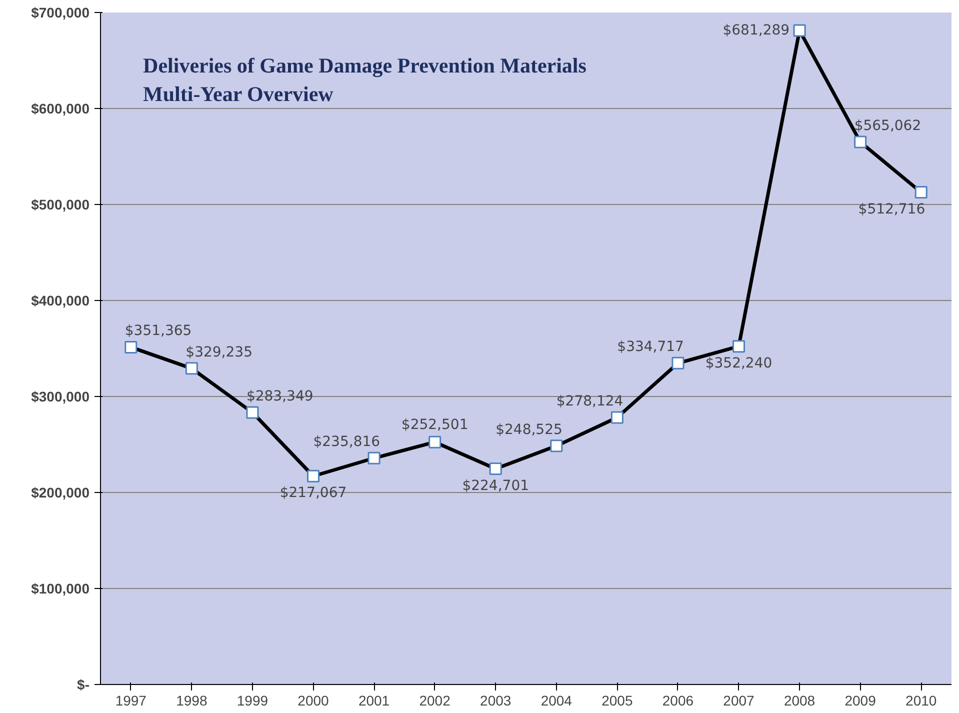 The height and width of the screenshot is (713, 959). Describe the element at coordinates (590, 402) in the screenshot. I see `data-label: $278,124` at that location.